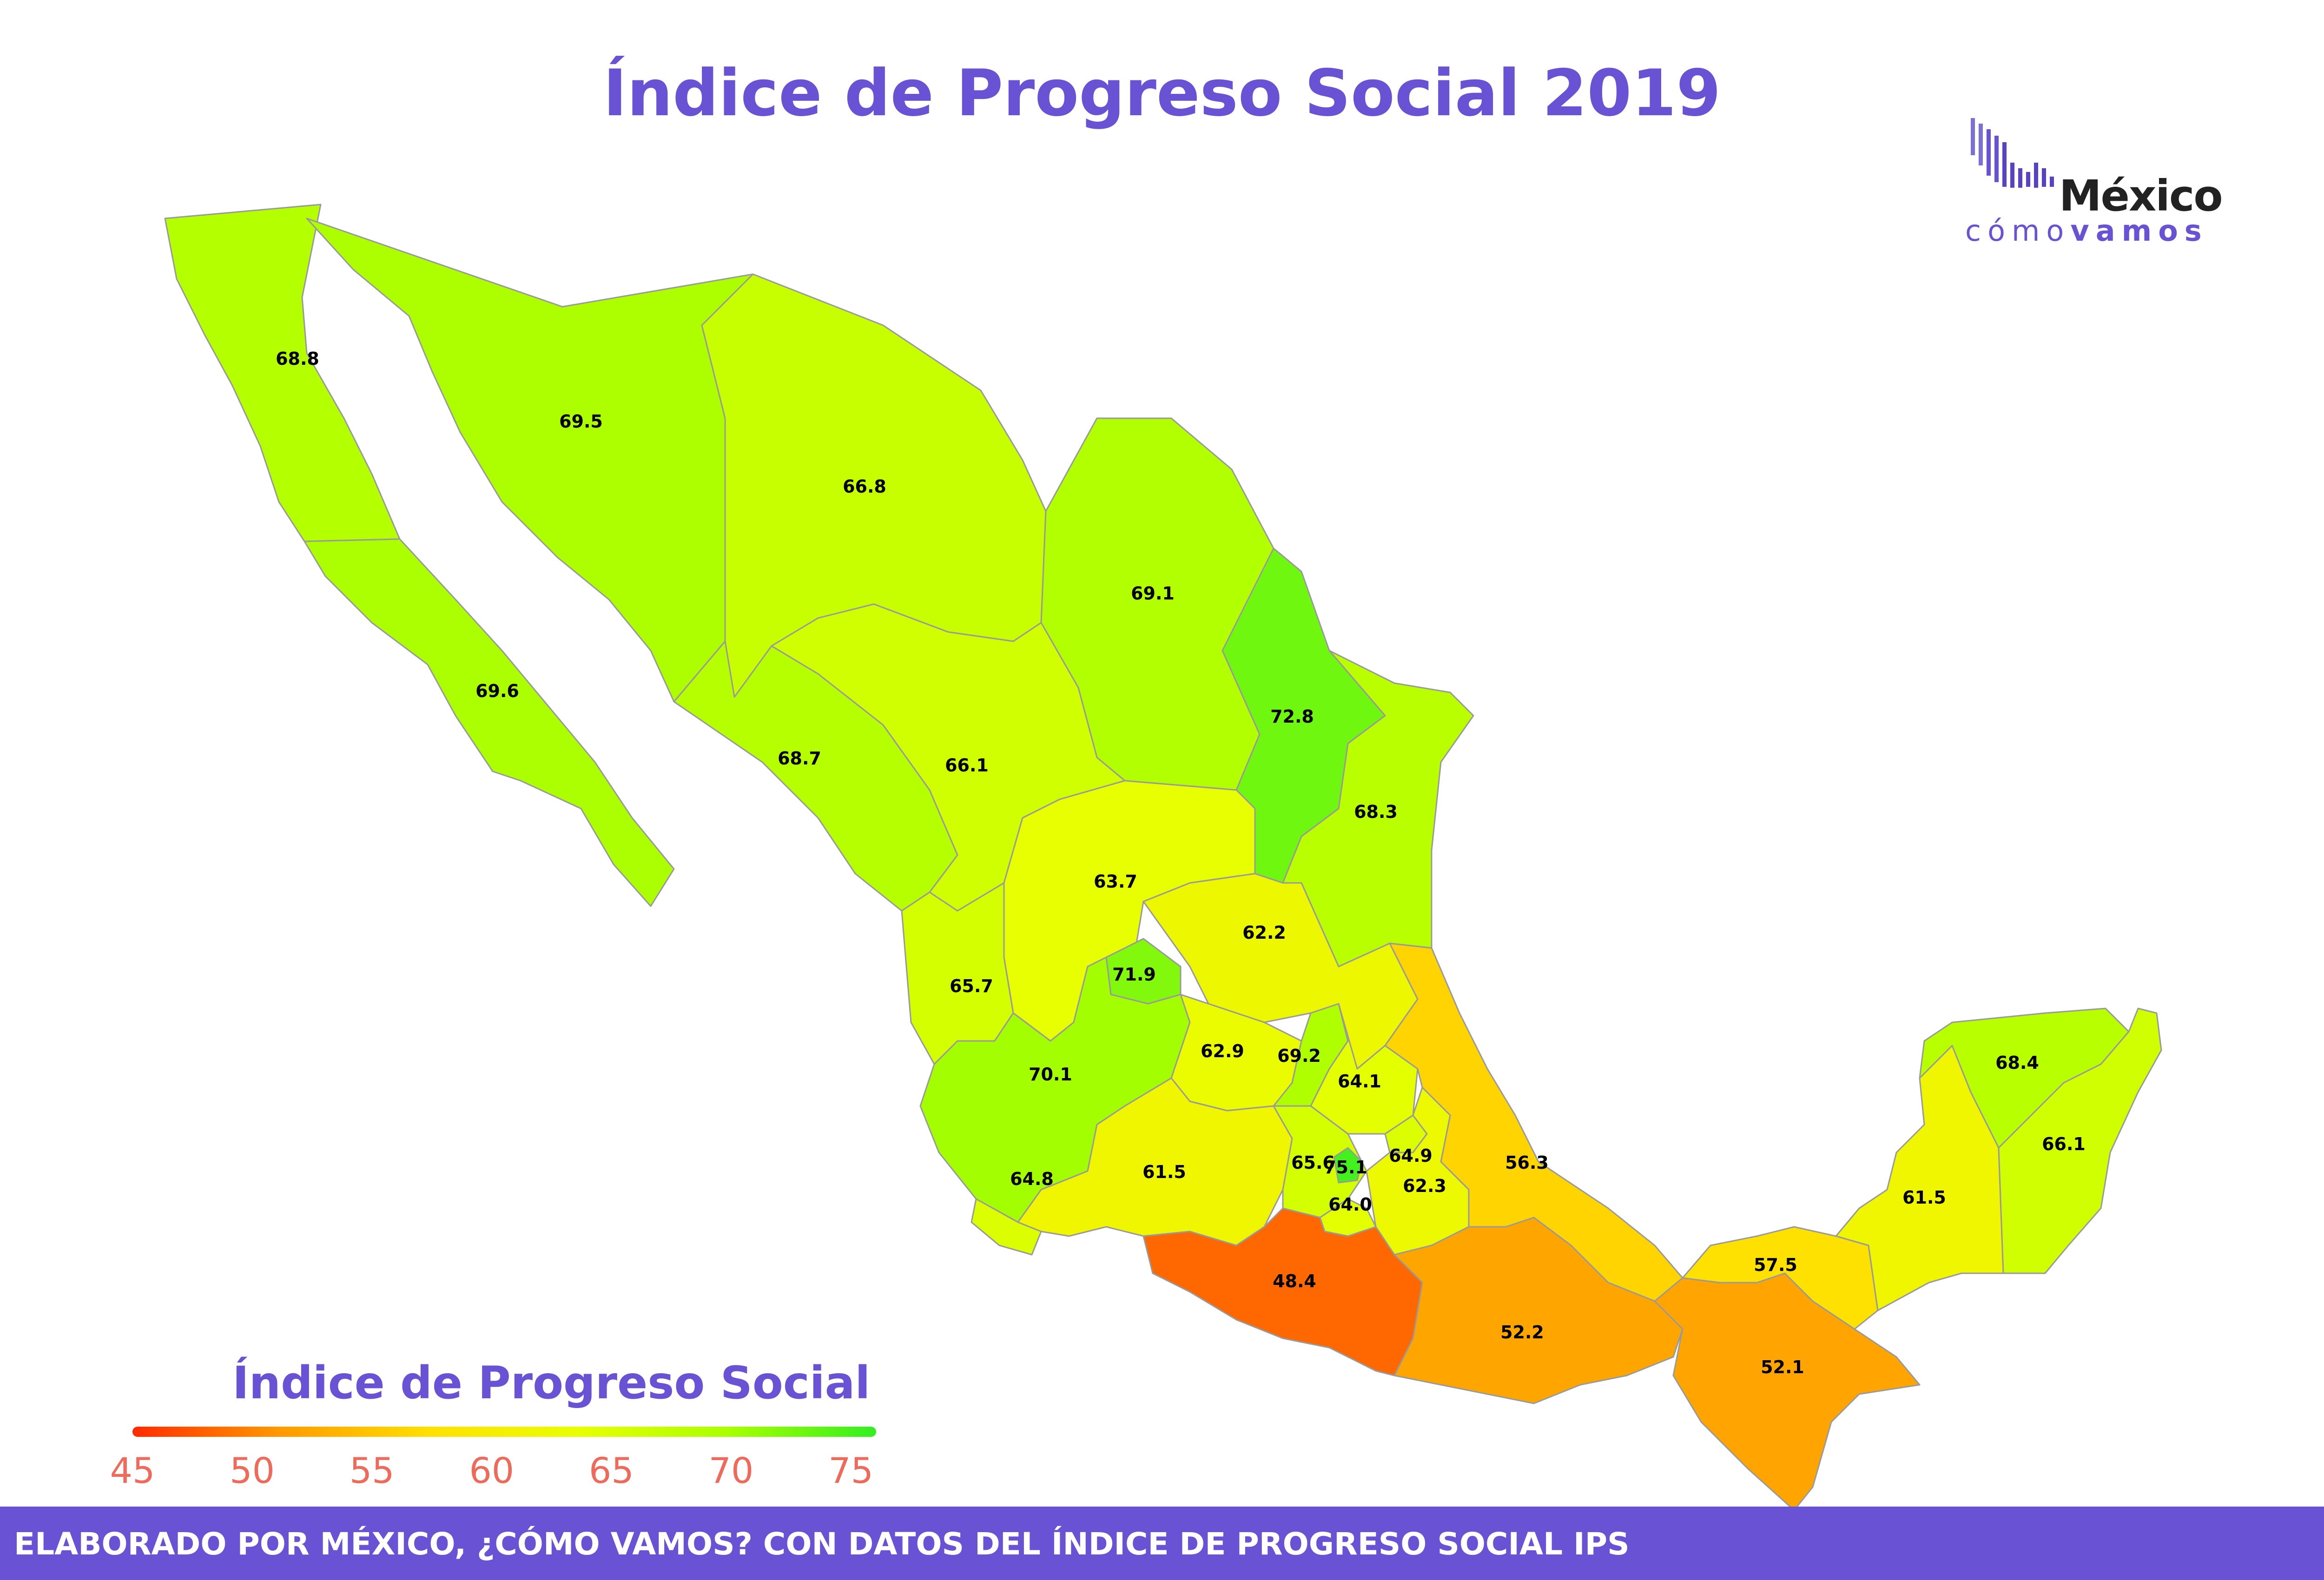  Describe the element at coordinates (1376, 812) in the screenshot. I see `label-tamaulipas: 68.3` at that location.